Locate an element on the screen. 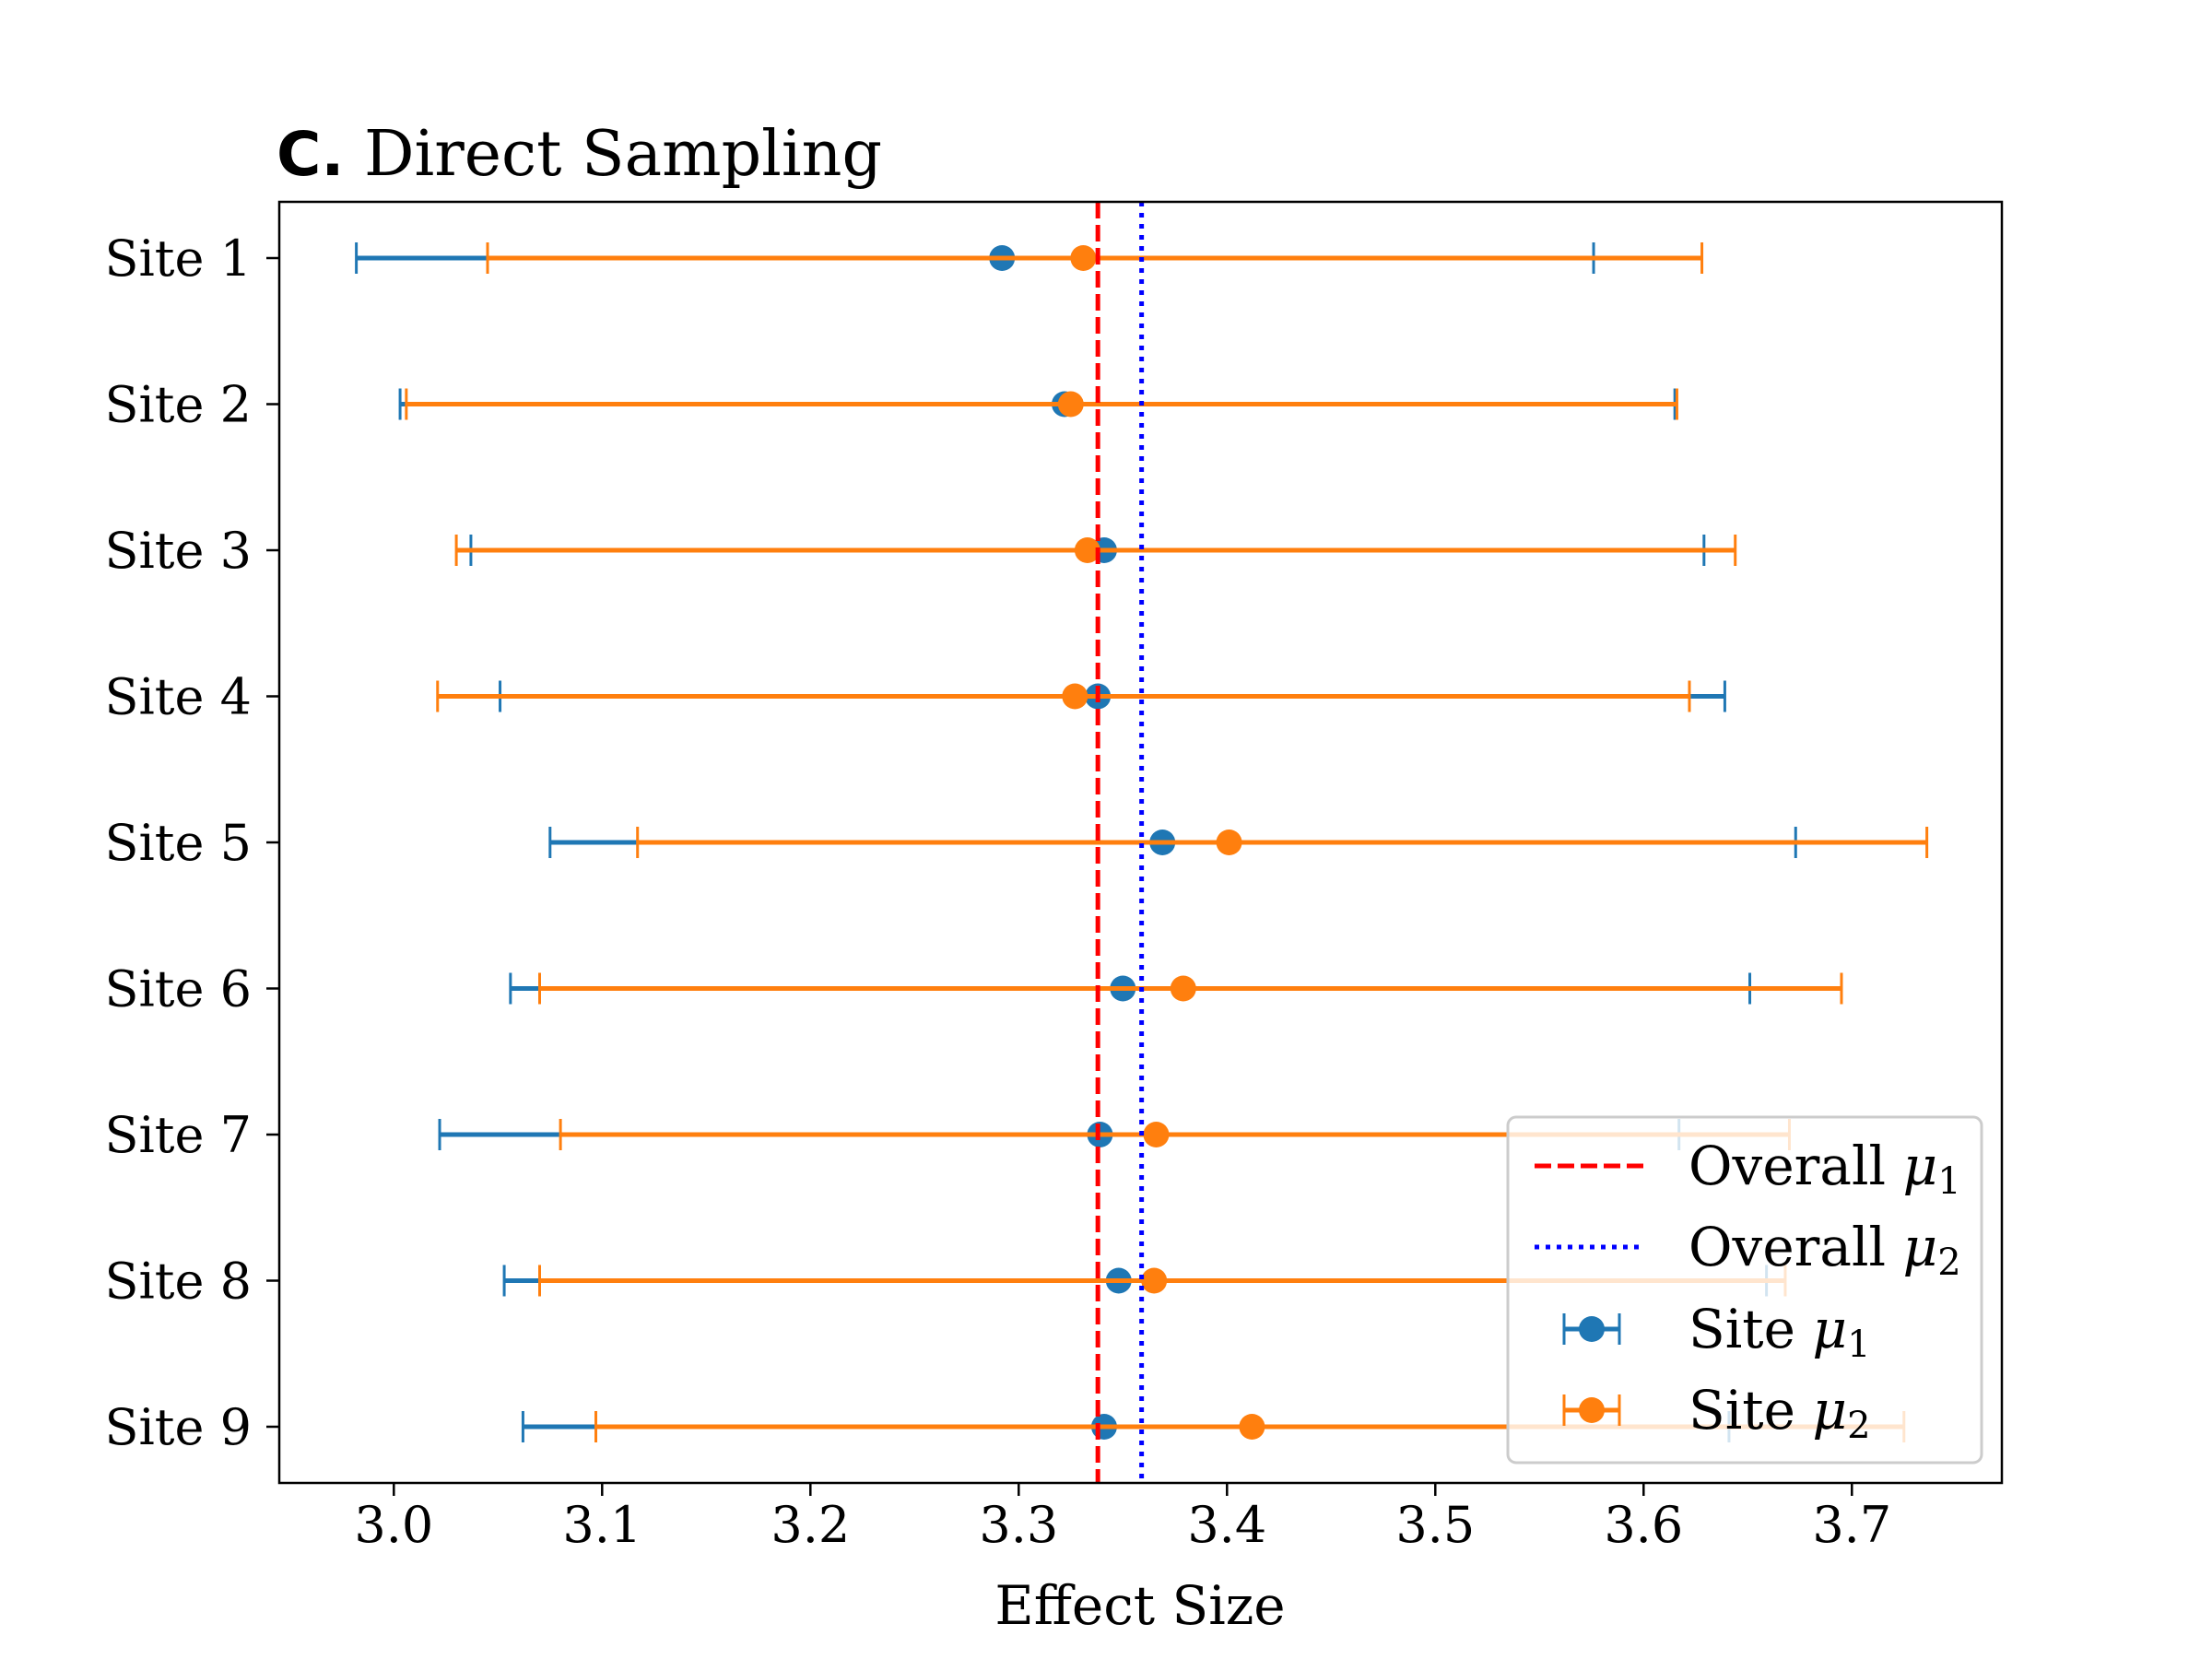 The image size is (2212, 1659). x-axis-label: Effect Size is located at coordinates (1139, 1605).